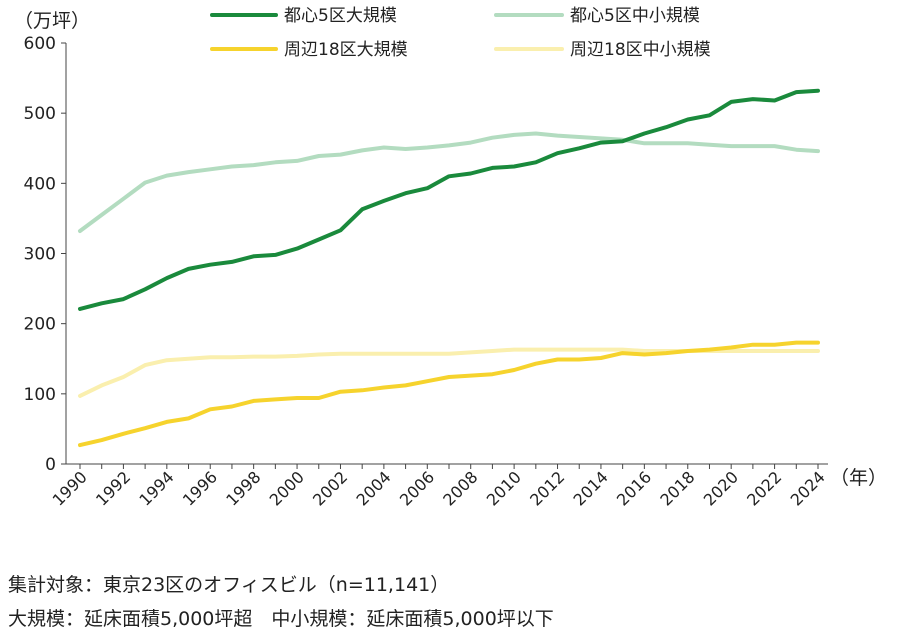 The width and height of the screenshot is (913, 636). What do you see at coordinates (635, 16) in the screenshot?
I see `legend-label-2: 都心5区中小規模` at bounding box center [635, 16].